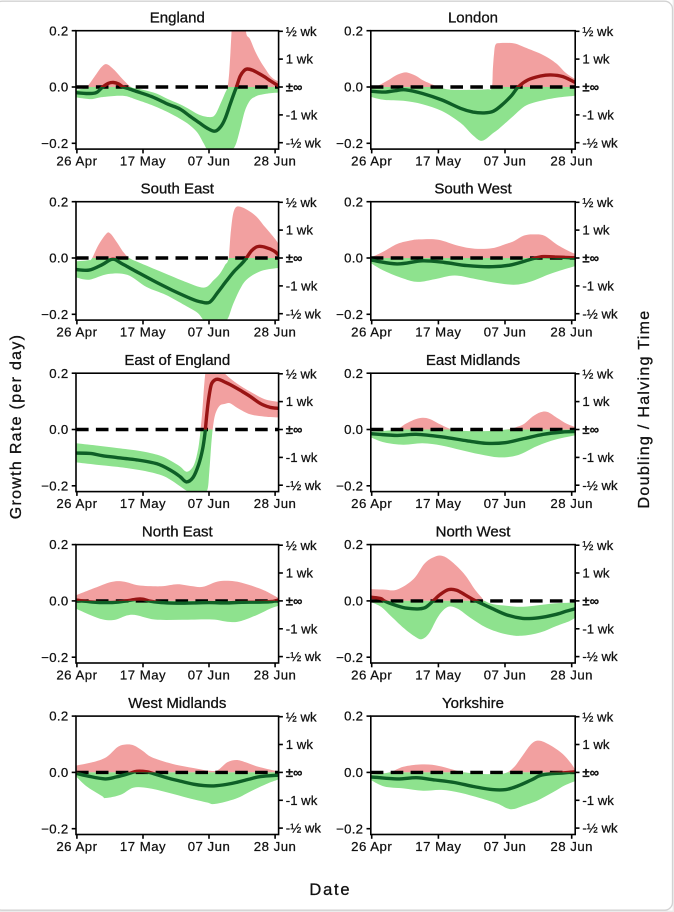 The image size is (674, 912). Describe the element at coordinates (178, 188) in the screenshot. I see `svg-text: South East` at that location.